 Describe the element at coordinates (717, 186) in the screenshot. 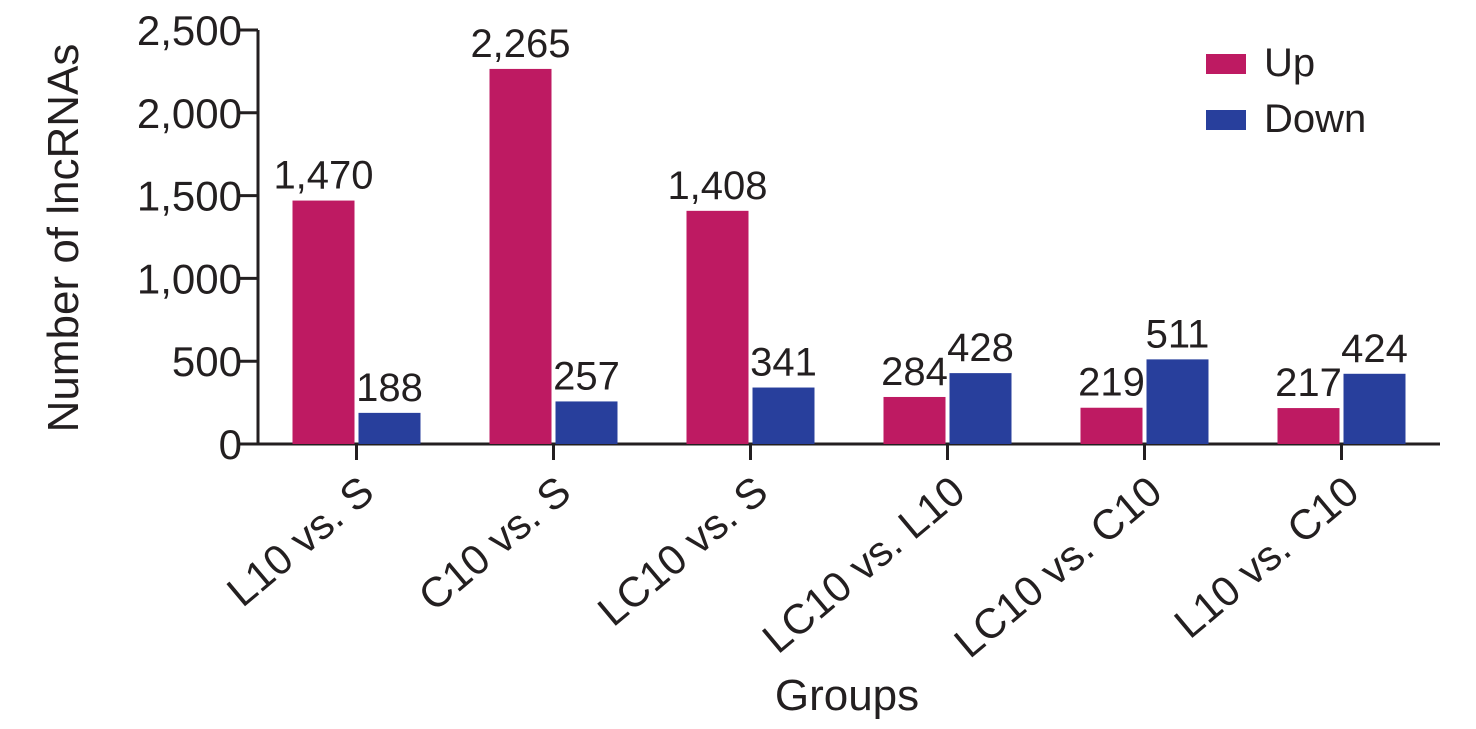

I see `data-label-up: 1,408` at that location.